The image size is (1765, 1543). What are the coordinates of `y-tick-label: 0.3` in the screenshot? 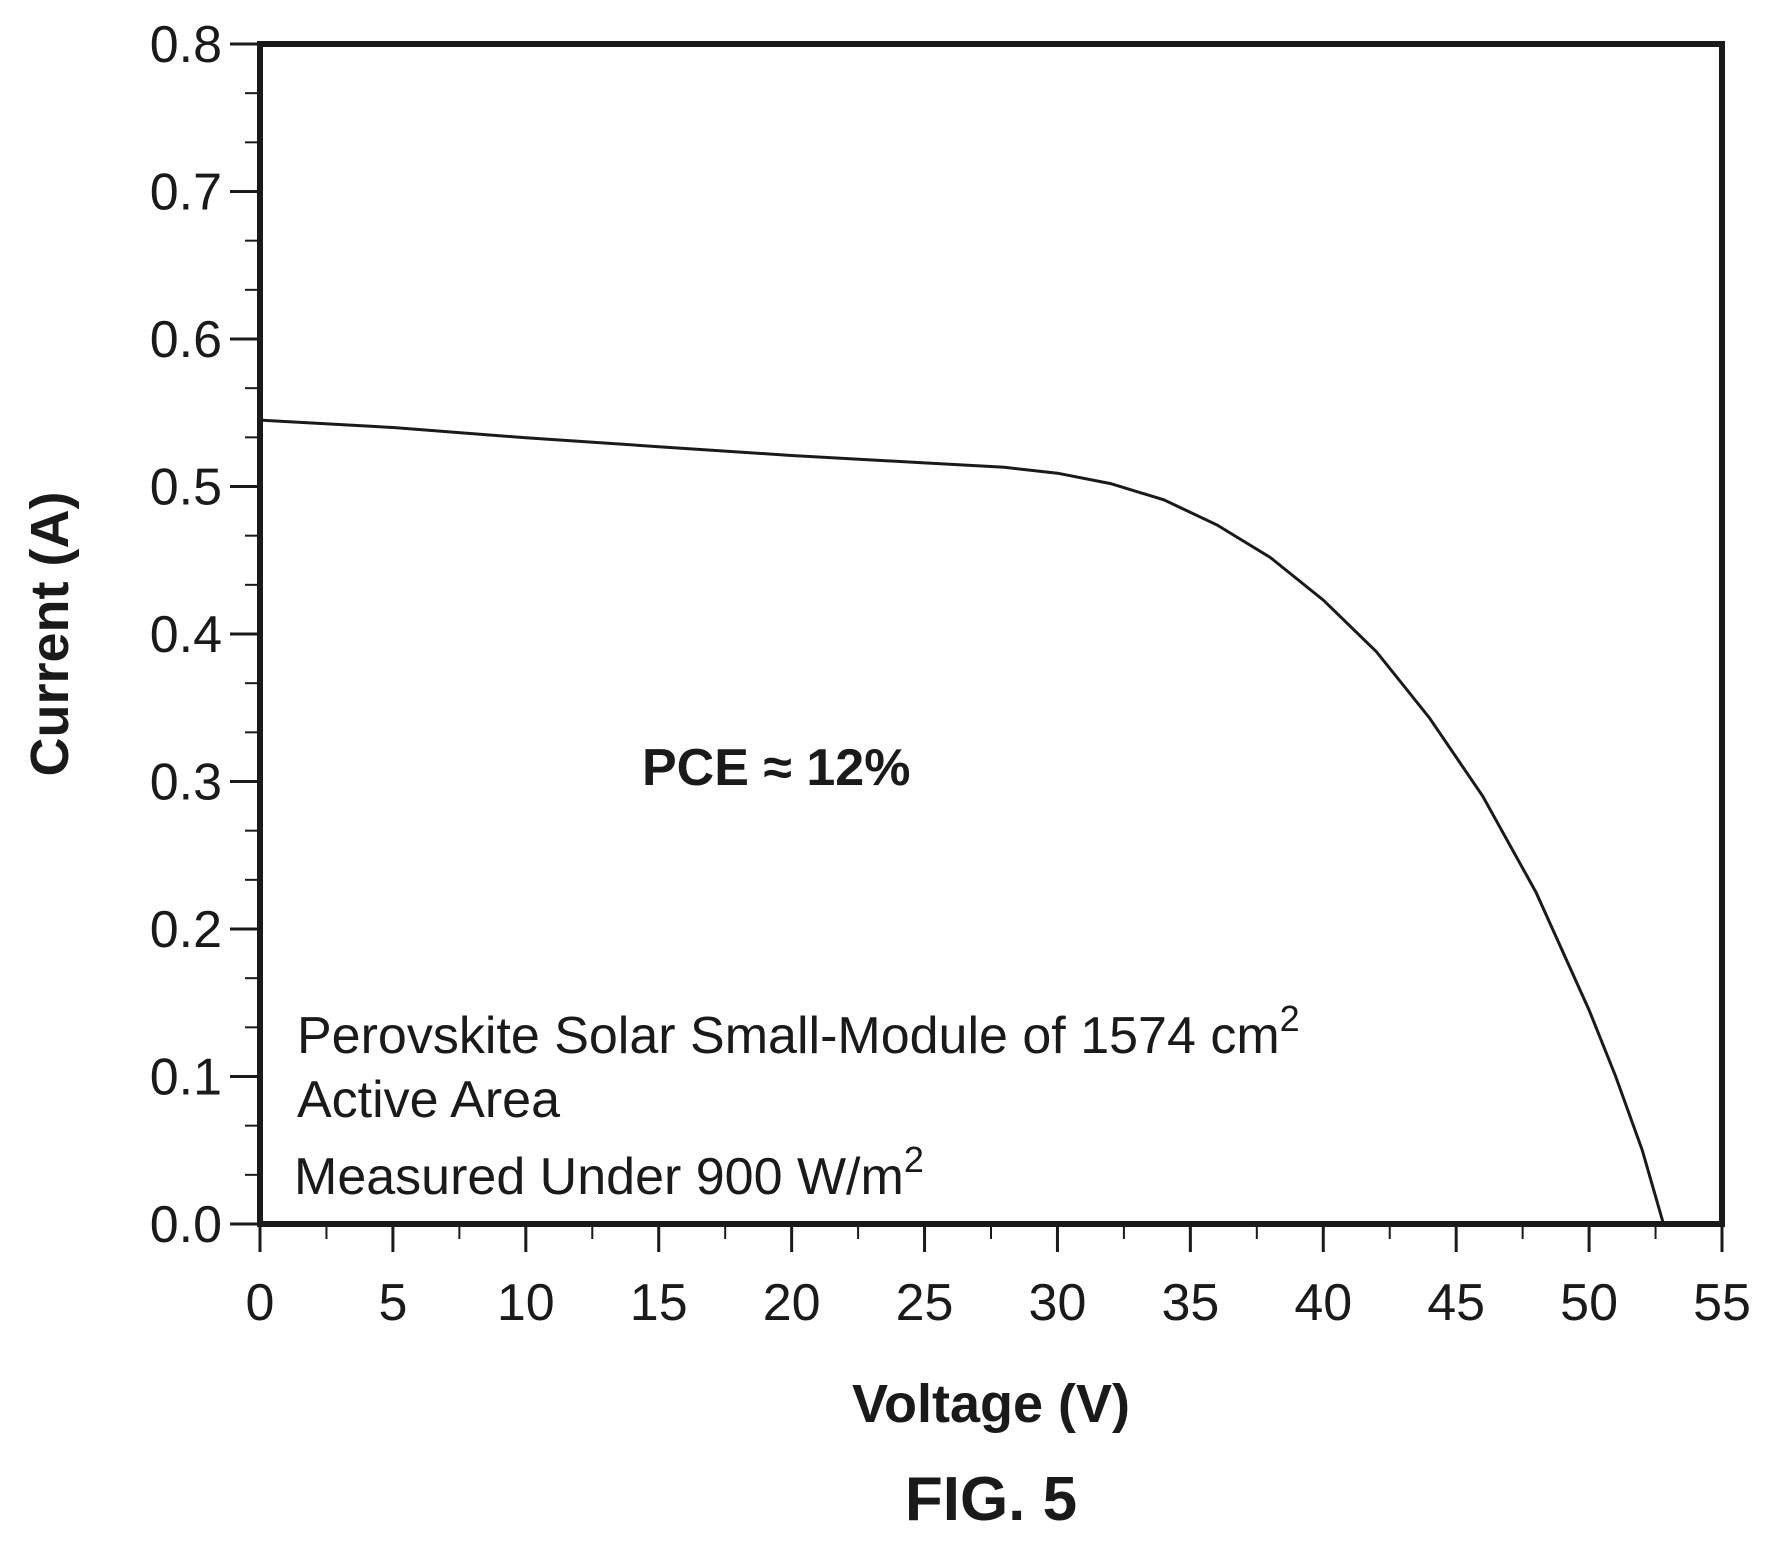 It's located at (186, 783).